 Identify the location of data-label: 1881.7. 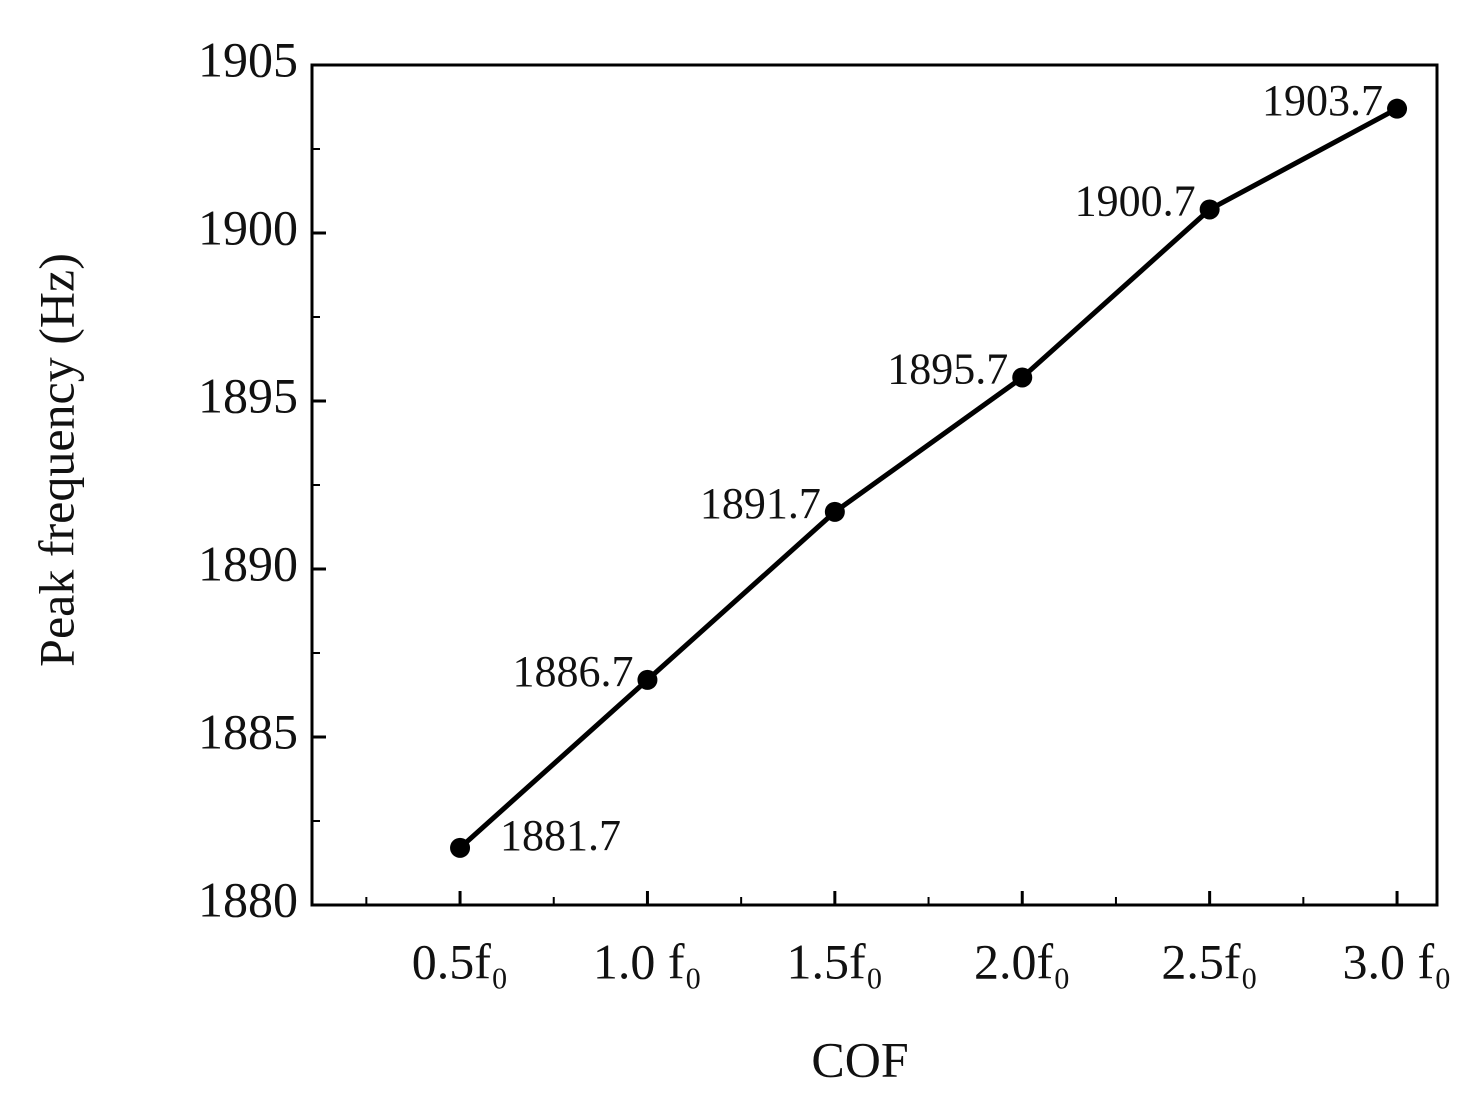
(560, 835).